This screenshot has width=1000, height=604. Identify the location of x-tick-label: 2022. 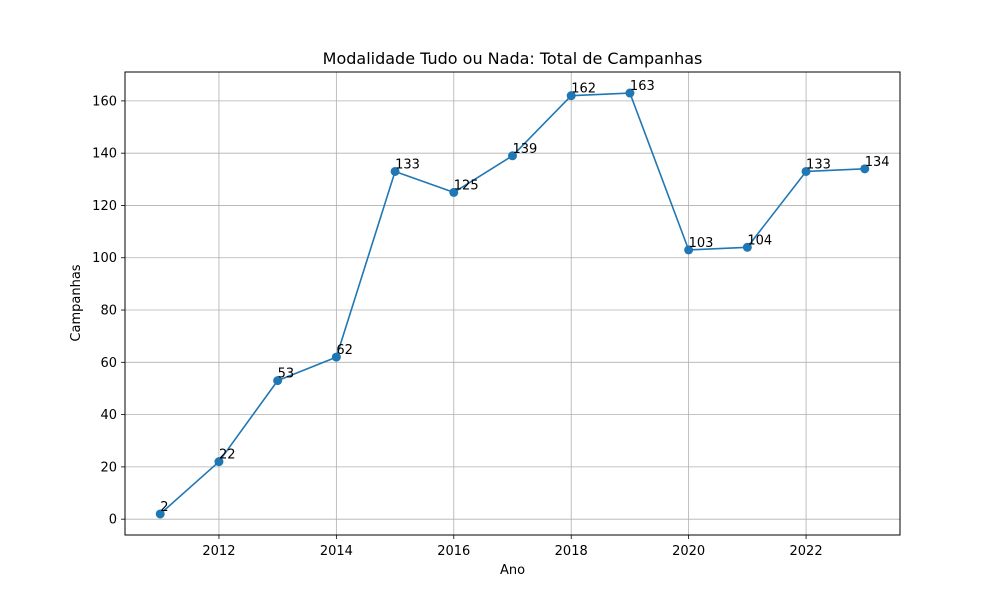
(806, 551).